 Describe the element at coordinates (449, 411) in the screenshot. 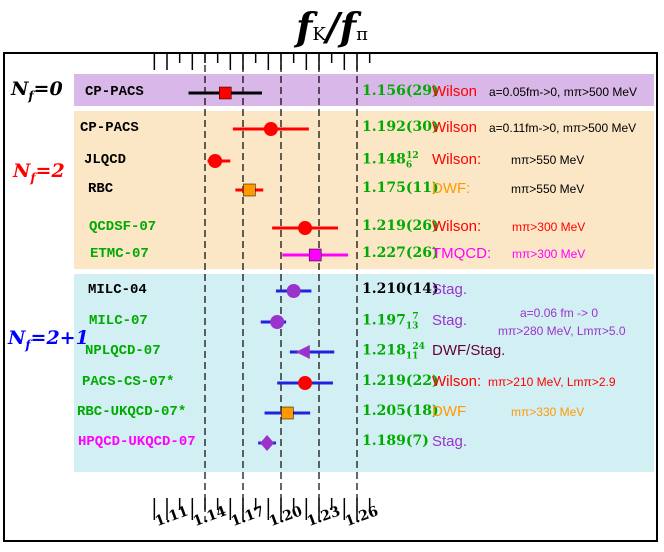

I see `action-label: DWF` at that location.